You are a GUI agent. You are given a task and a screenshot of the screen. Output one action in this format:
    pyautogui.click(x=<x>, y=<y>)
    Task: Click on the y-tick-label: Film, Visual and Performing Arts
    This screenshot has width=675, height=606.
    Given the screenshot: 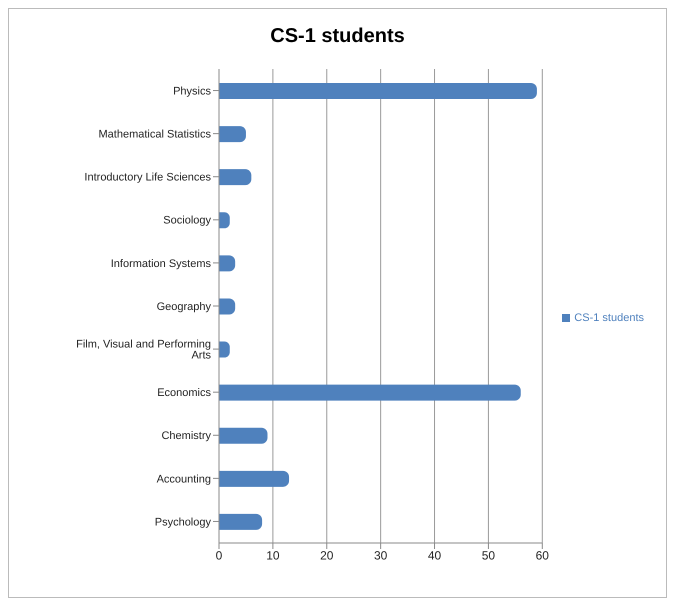 What is the action you would take?
    pyautogui.click(x=144, y=350)
    